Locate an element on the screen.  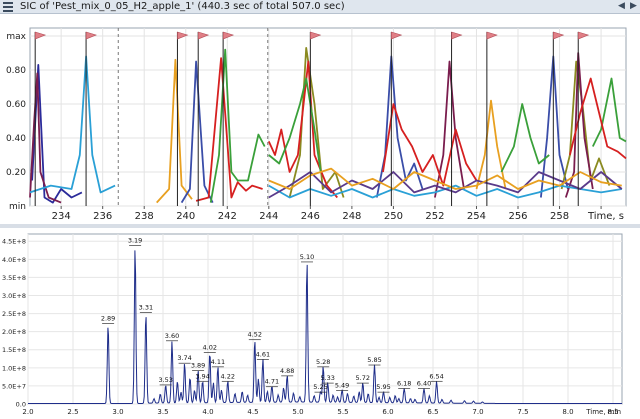
x-tick-label: 5.0 is located at coordinates (297, 412).